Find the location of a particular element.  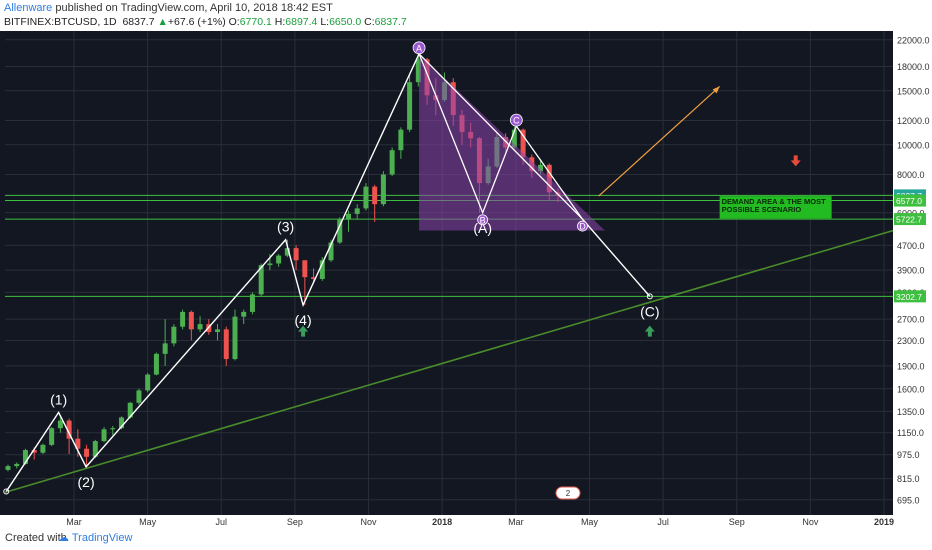

low-value: 6650.0 is located at coordinates (345, 22).